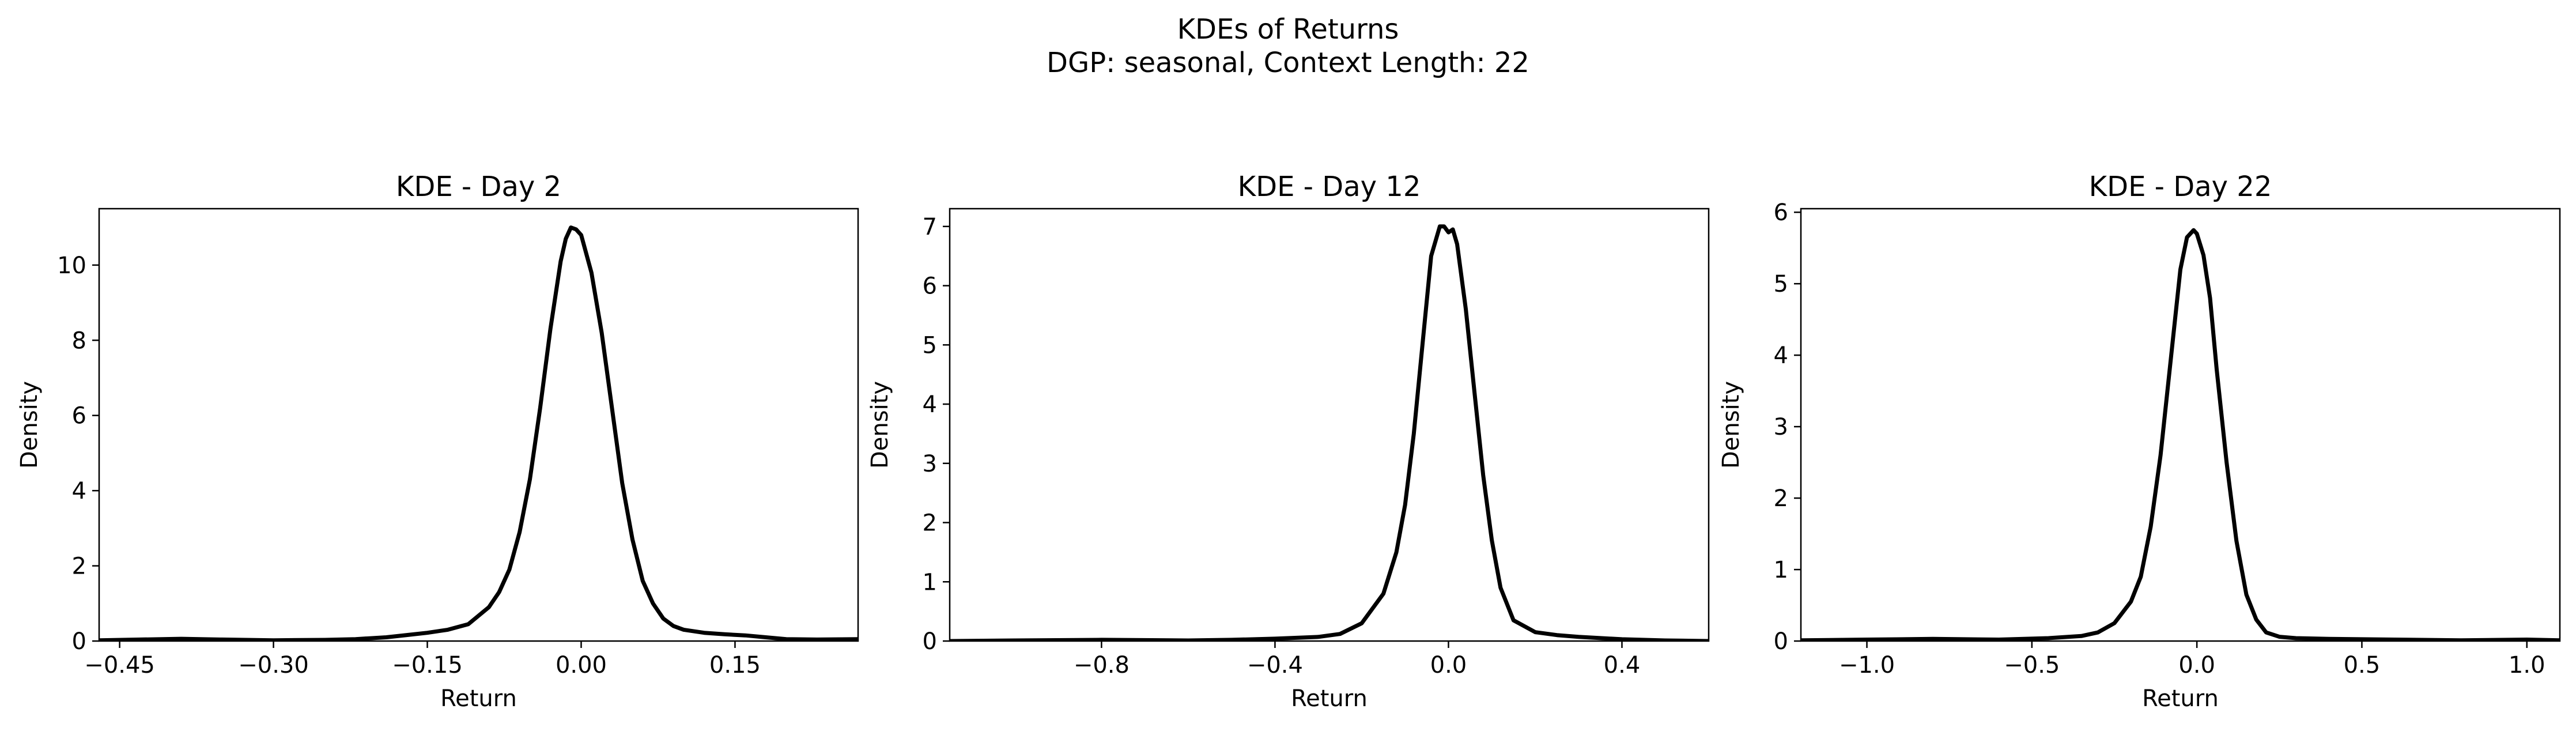  What do you see at coordinates (71, 265) in the screenshot?
I see `y-tick-label: 10` at bounding box center [71, 265].